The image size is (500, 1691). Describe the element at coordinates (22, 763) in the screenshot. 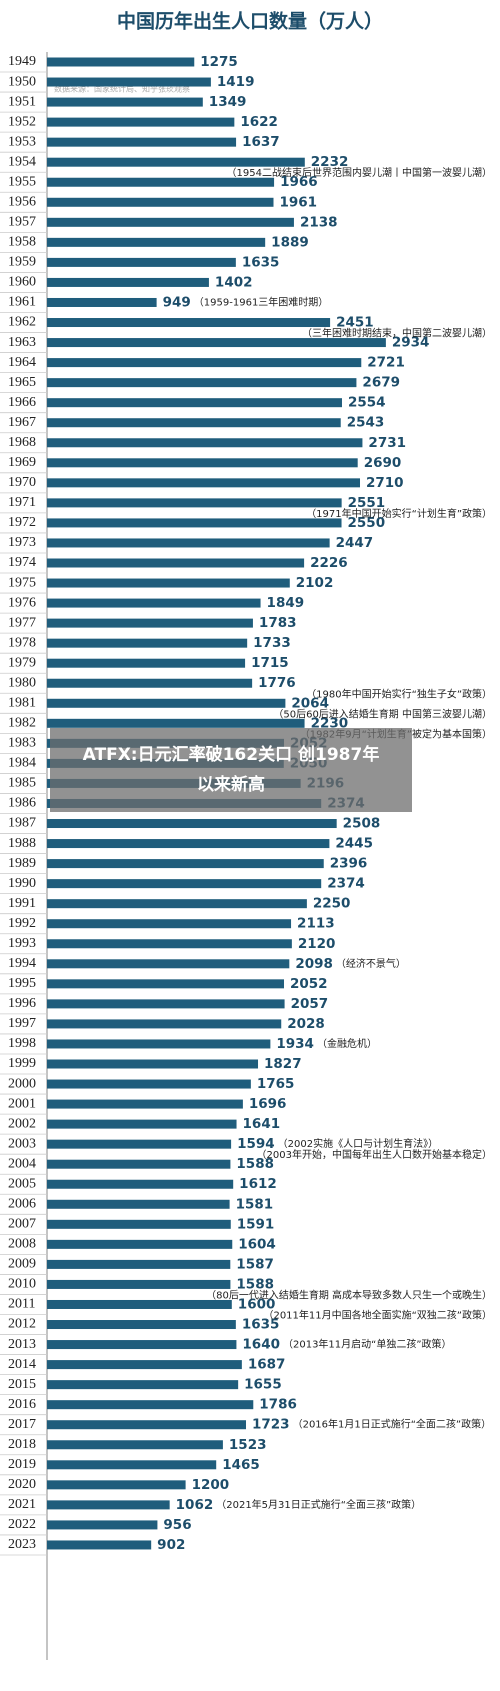

I see `y-tick-label: 1984` at that location.